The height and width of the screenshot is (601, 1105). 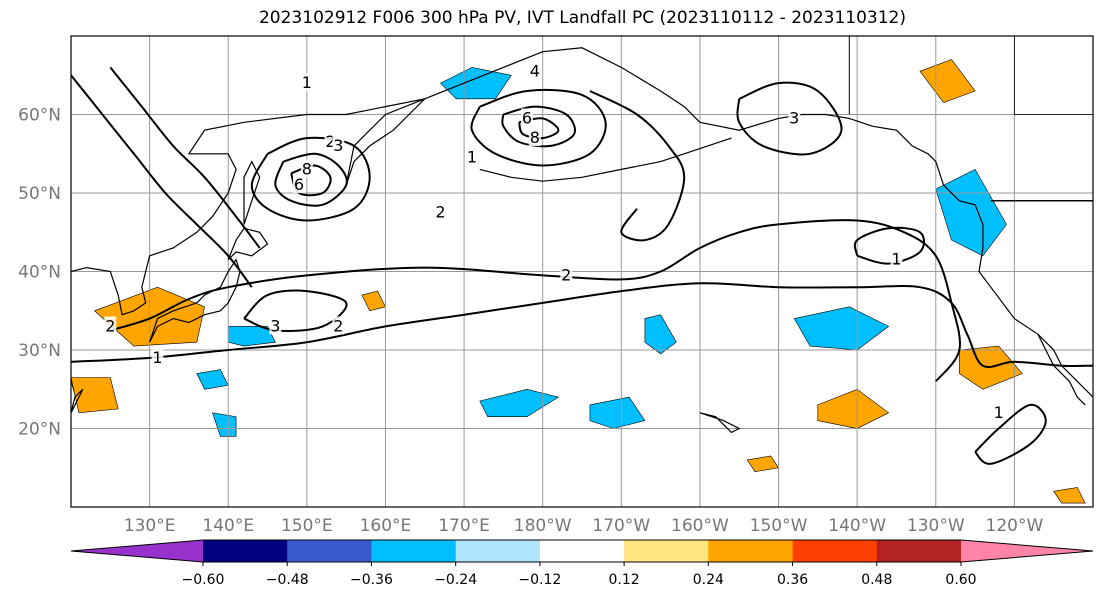 What do you see at coordinates (150, 526) in the screenshot?
I see `longitude-tick-label: 130°E` at bounding box center [150, 526].